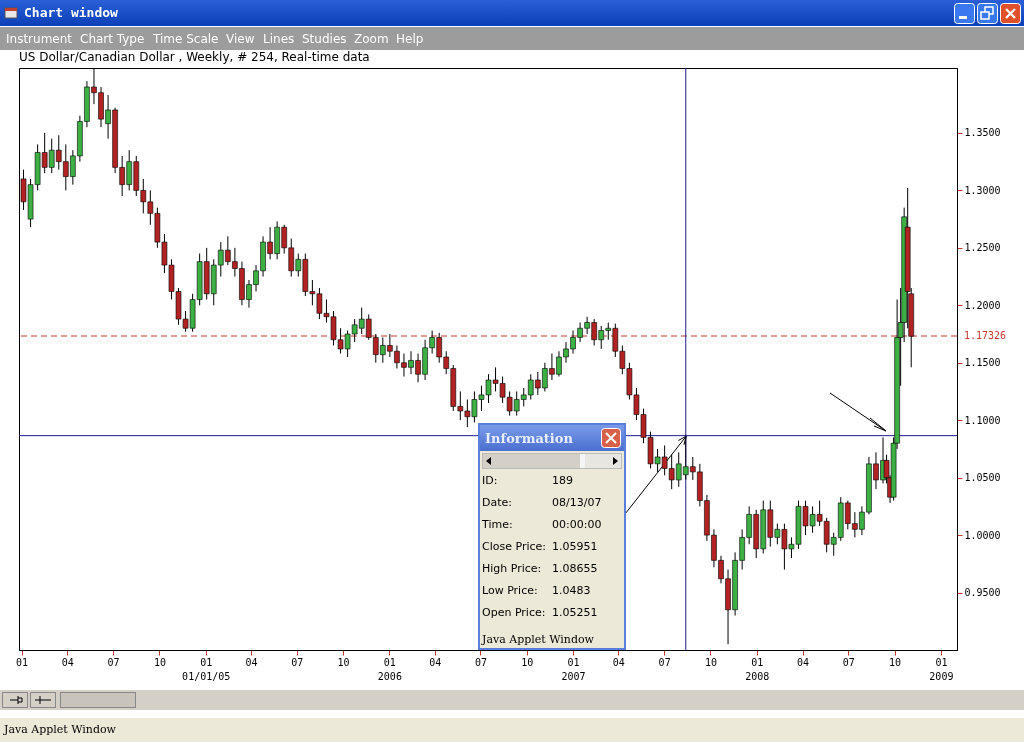  Describe the element at coordinates (982, 133) in the screenshot. I see `y-tick-label: 1.3500` at that location.